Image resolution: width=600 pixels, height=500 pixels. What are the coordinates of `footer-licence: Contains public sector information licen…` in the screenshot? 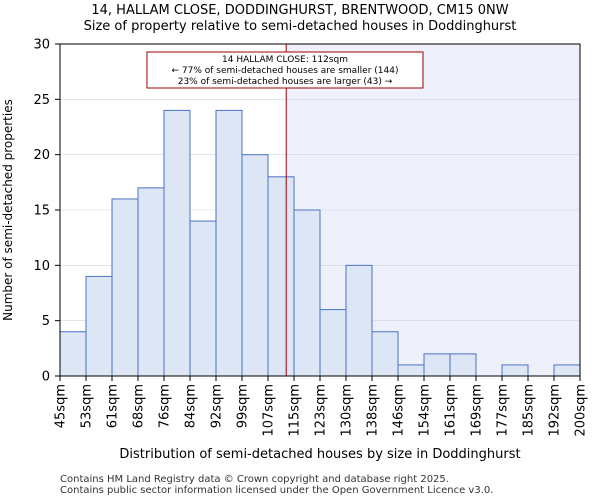 It's located at (277, 490).